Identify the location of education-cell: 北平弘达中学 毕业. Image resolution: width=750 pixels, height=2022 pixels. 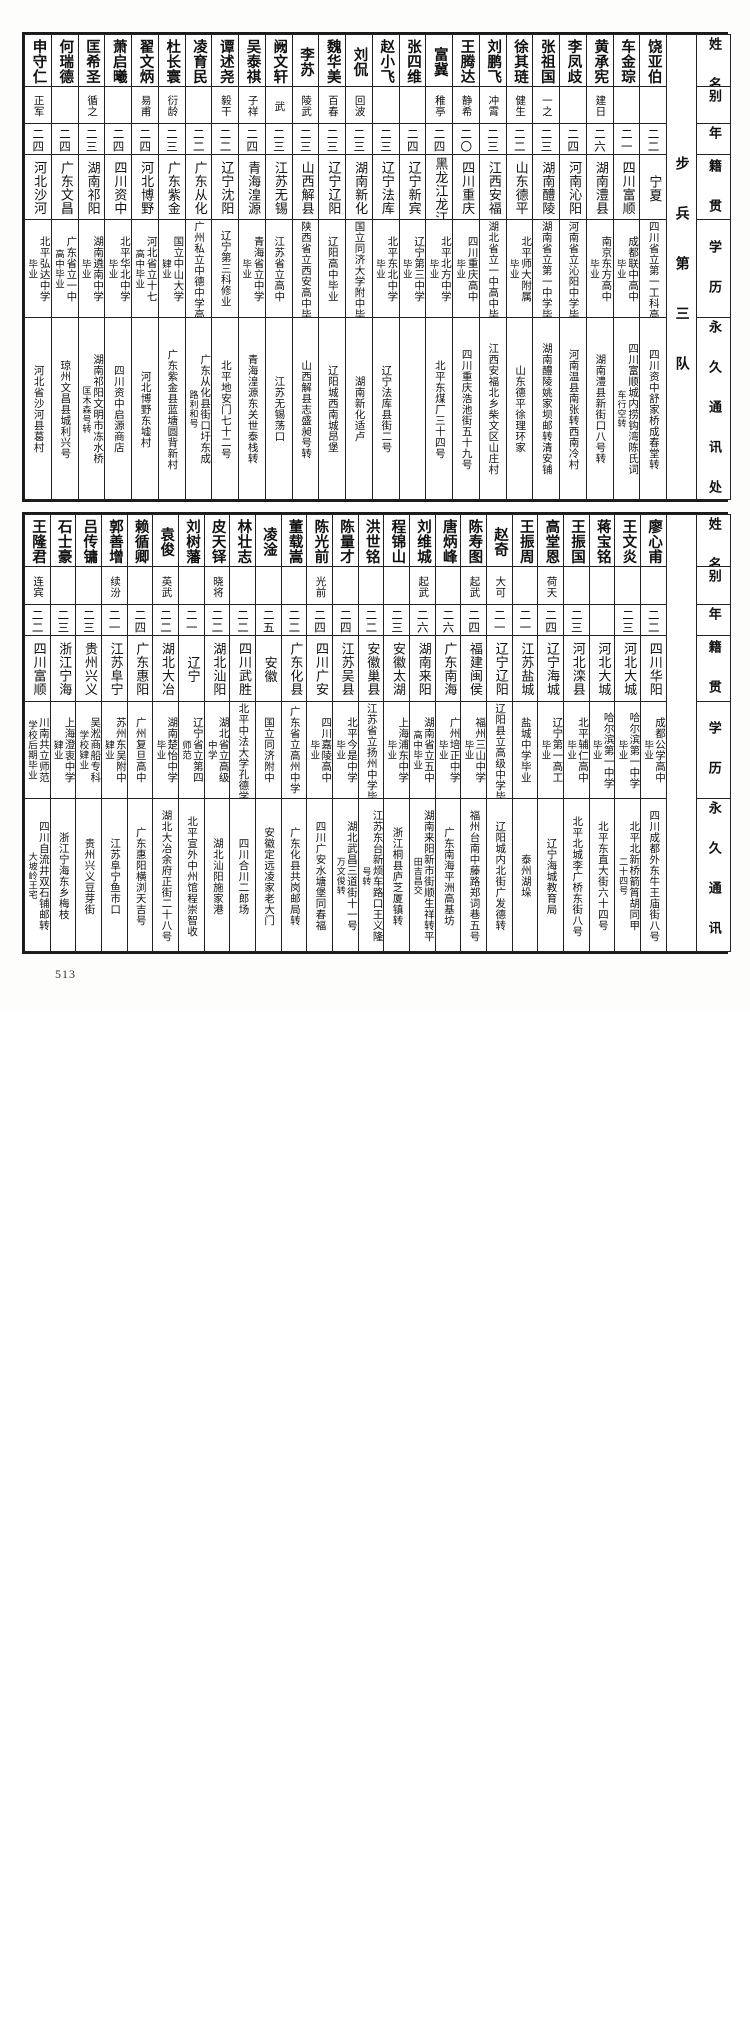
(37, 269).